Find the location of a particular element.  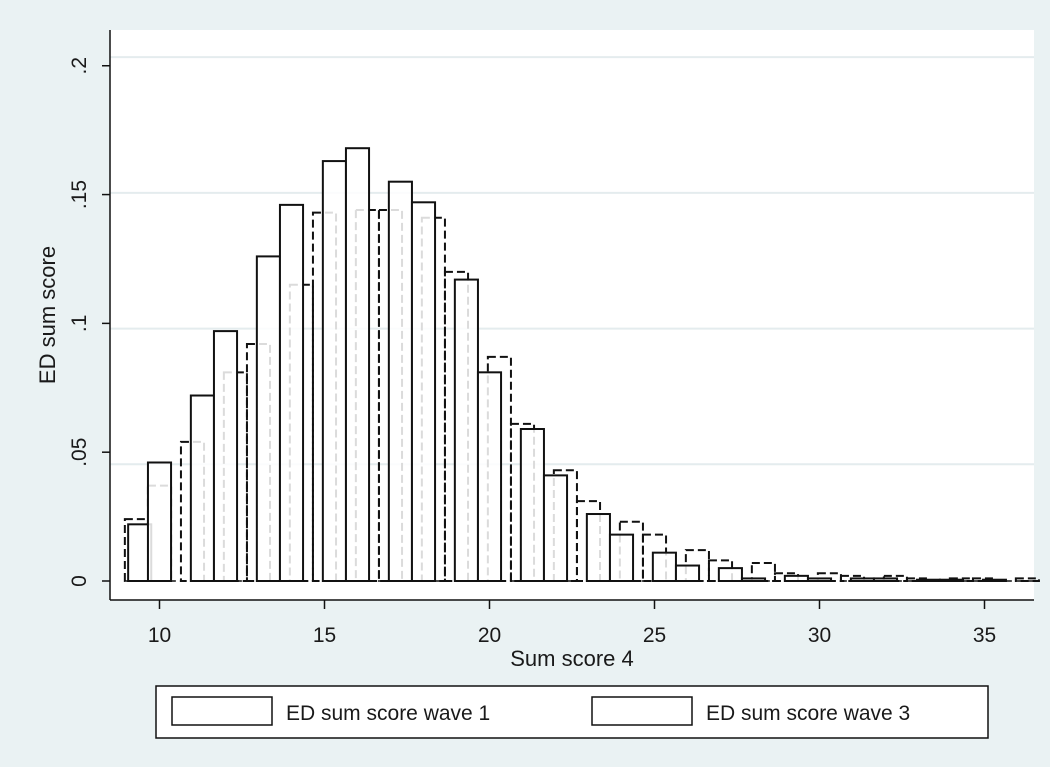

x-tick-label: 25 is located at coordinates (654, 635).